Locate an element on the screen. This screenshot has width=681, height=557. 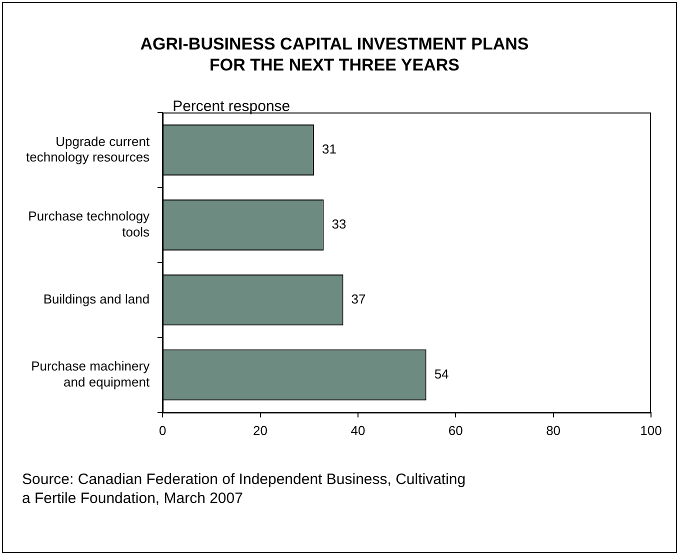
x-tick-label: 40 is located at coordinates (358, 430).